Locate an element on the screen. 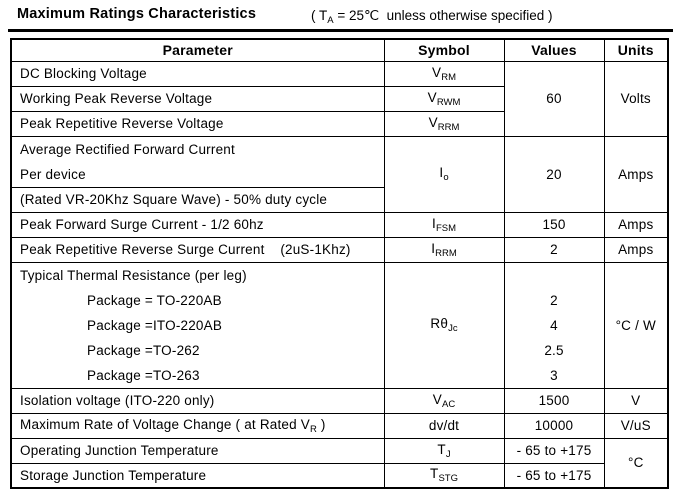 This screenshot has height=491, width=677. symbol-tstg: TSTG is located at coordinates (444, 475).